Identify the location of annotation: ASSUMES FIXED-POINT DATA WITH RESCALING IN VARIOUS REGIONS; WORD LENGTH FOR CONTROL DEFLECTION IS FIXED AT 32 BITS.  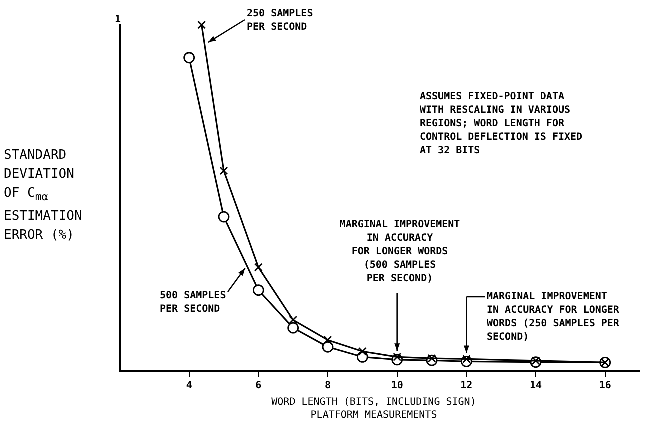
(501, 124).